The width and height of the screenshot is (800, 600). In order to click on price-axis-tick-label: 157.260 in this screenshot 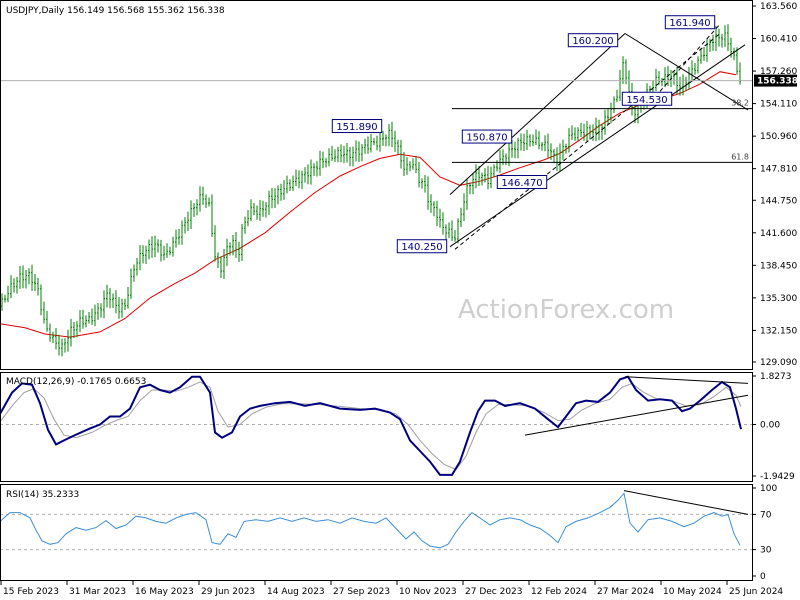, I will do `click(778, 72)`.